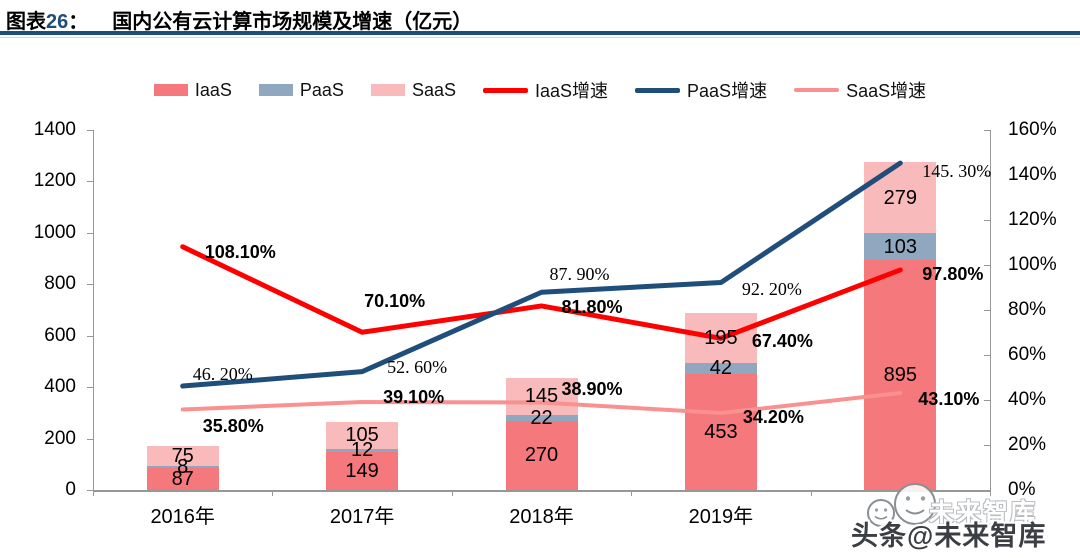 The width and height of the screenshot is (1080, 558). What do you see at coordinates (545, 90) in the screenshot?
I see `legend-item-IaaS增速: IaaS增速` at bounding box center [545, 90].